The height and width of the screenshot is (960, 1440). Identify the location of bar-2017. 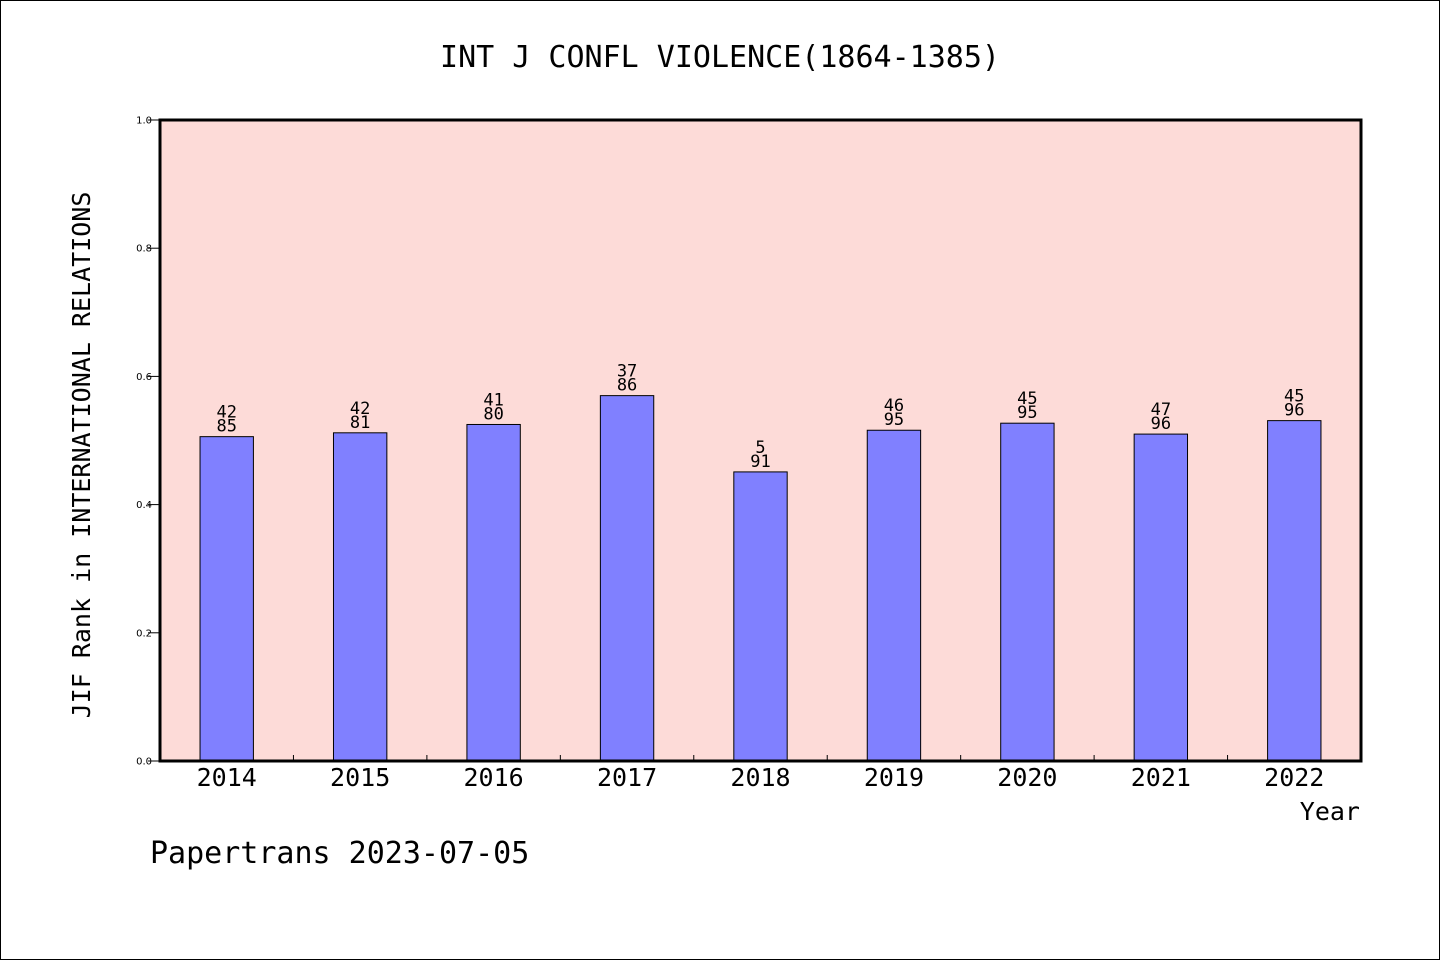
(627, 578).